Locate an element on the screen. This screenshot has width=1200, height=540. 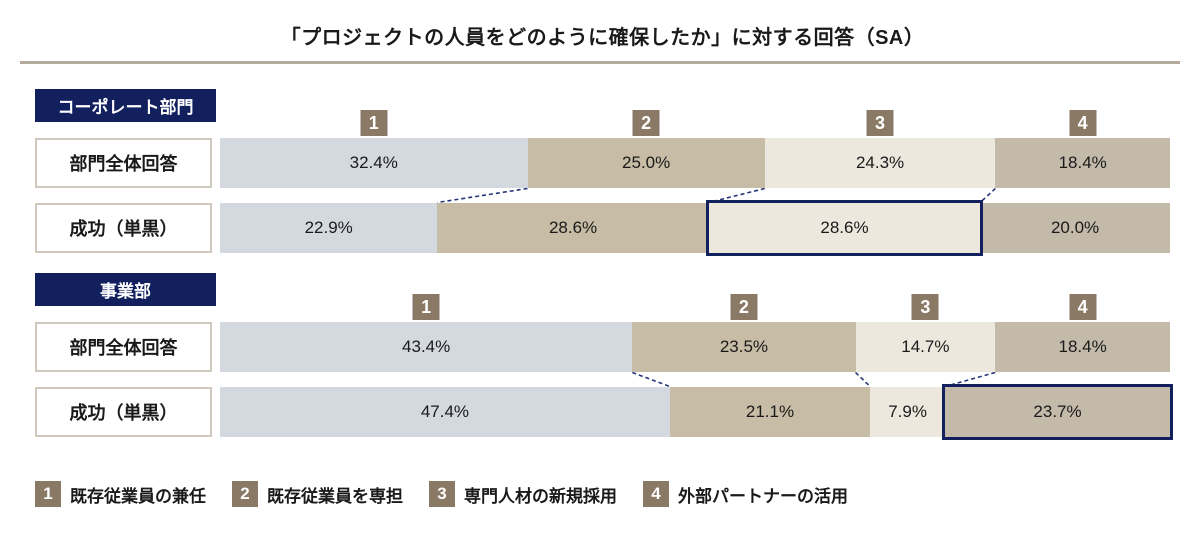
segment-value: 24.3% is located at coordinates (880, 162).